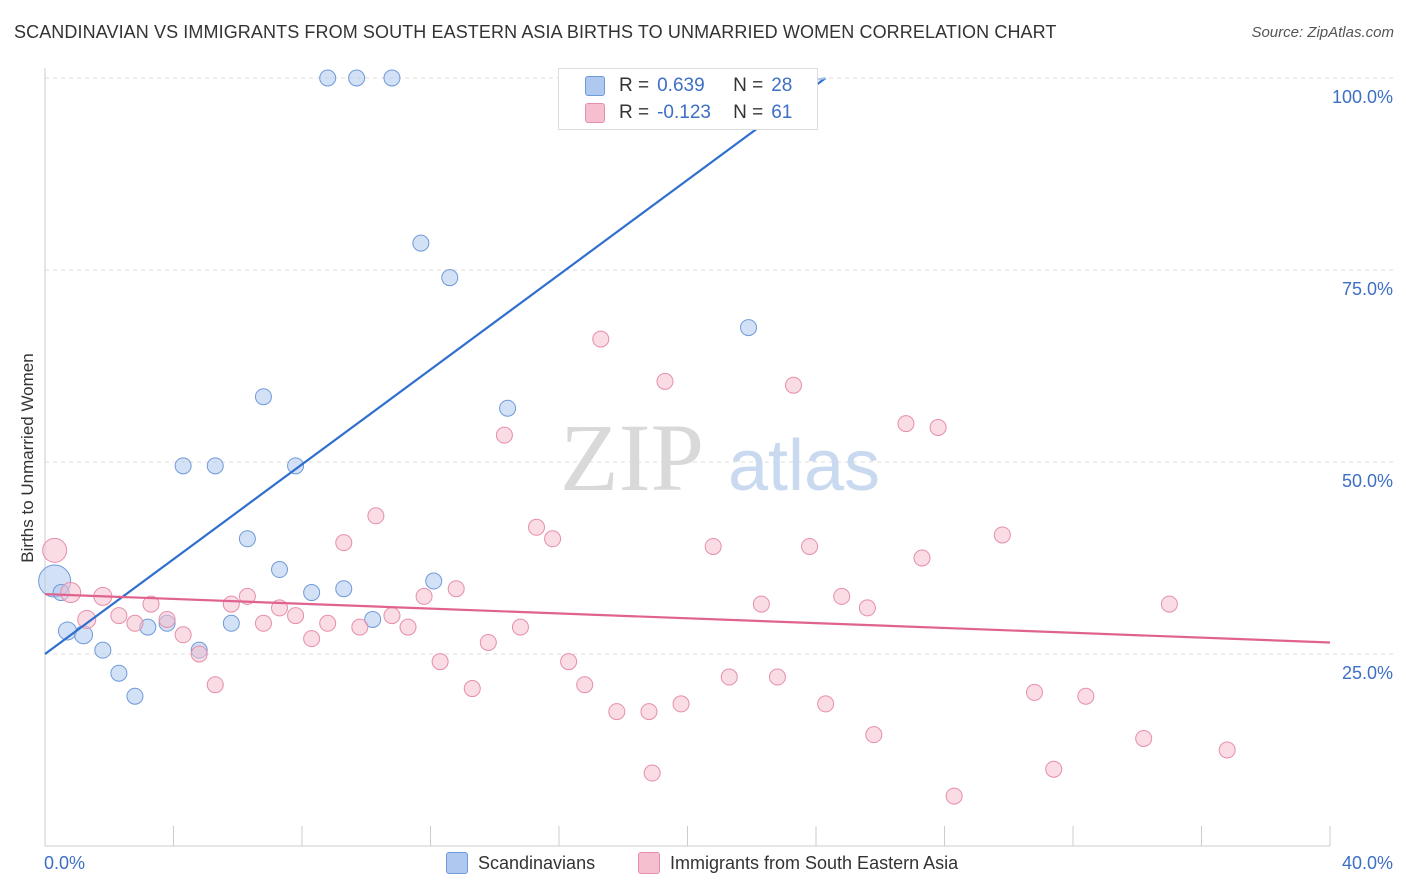 The image size is (1406, 892). I want to click on legend-swatch-blue, so click(457, 863).